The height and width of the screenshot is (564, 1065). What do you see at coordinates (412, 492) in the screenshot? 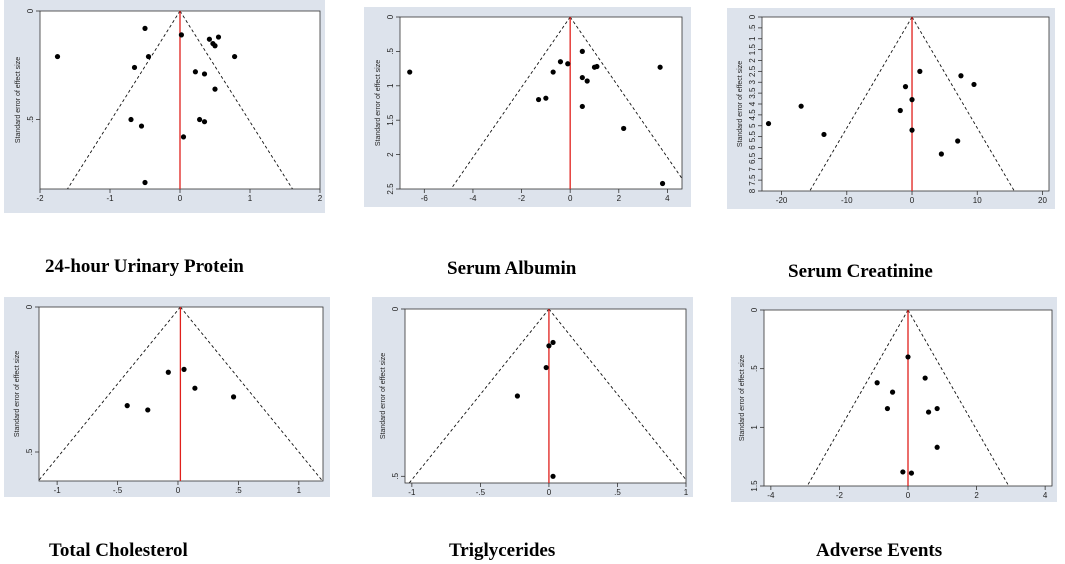
I see `x-tick-label: -1` at bounding box center [412, 492].